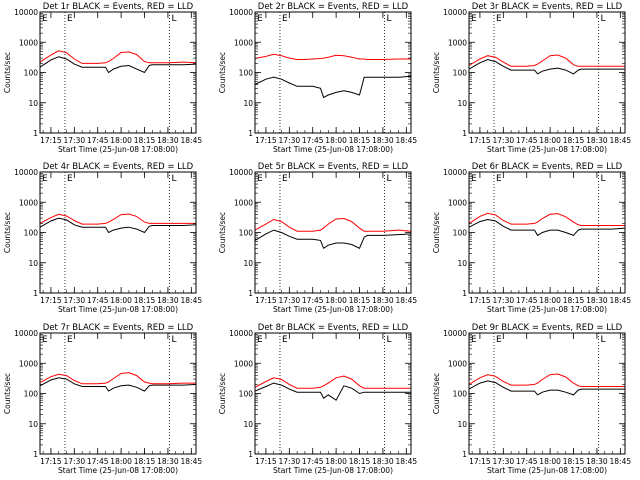 The image size is (640, 480). I want to click on panel-title: Det 1r BLACK = Events, RED = LLD, so click(118, 7).